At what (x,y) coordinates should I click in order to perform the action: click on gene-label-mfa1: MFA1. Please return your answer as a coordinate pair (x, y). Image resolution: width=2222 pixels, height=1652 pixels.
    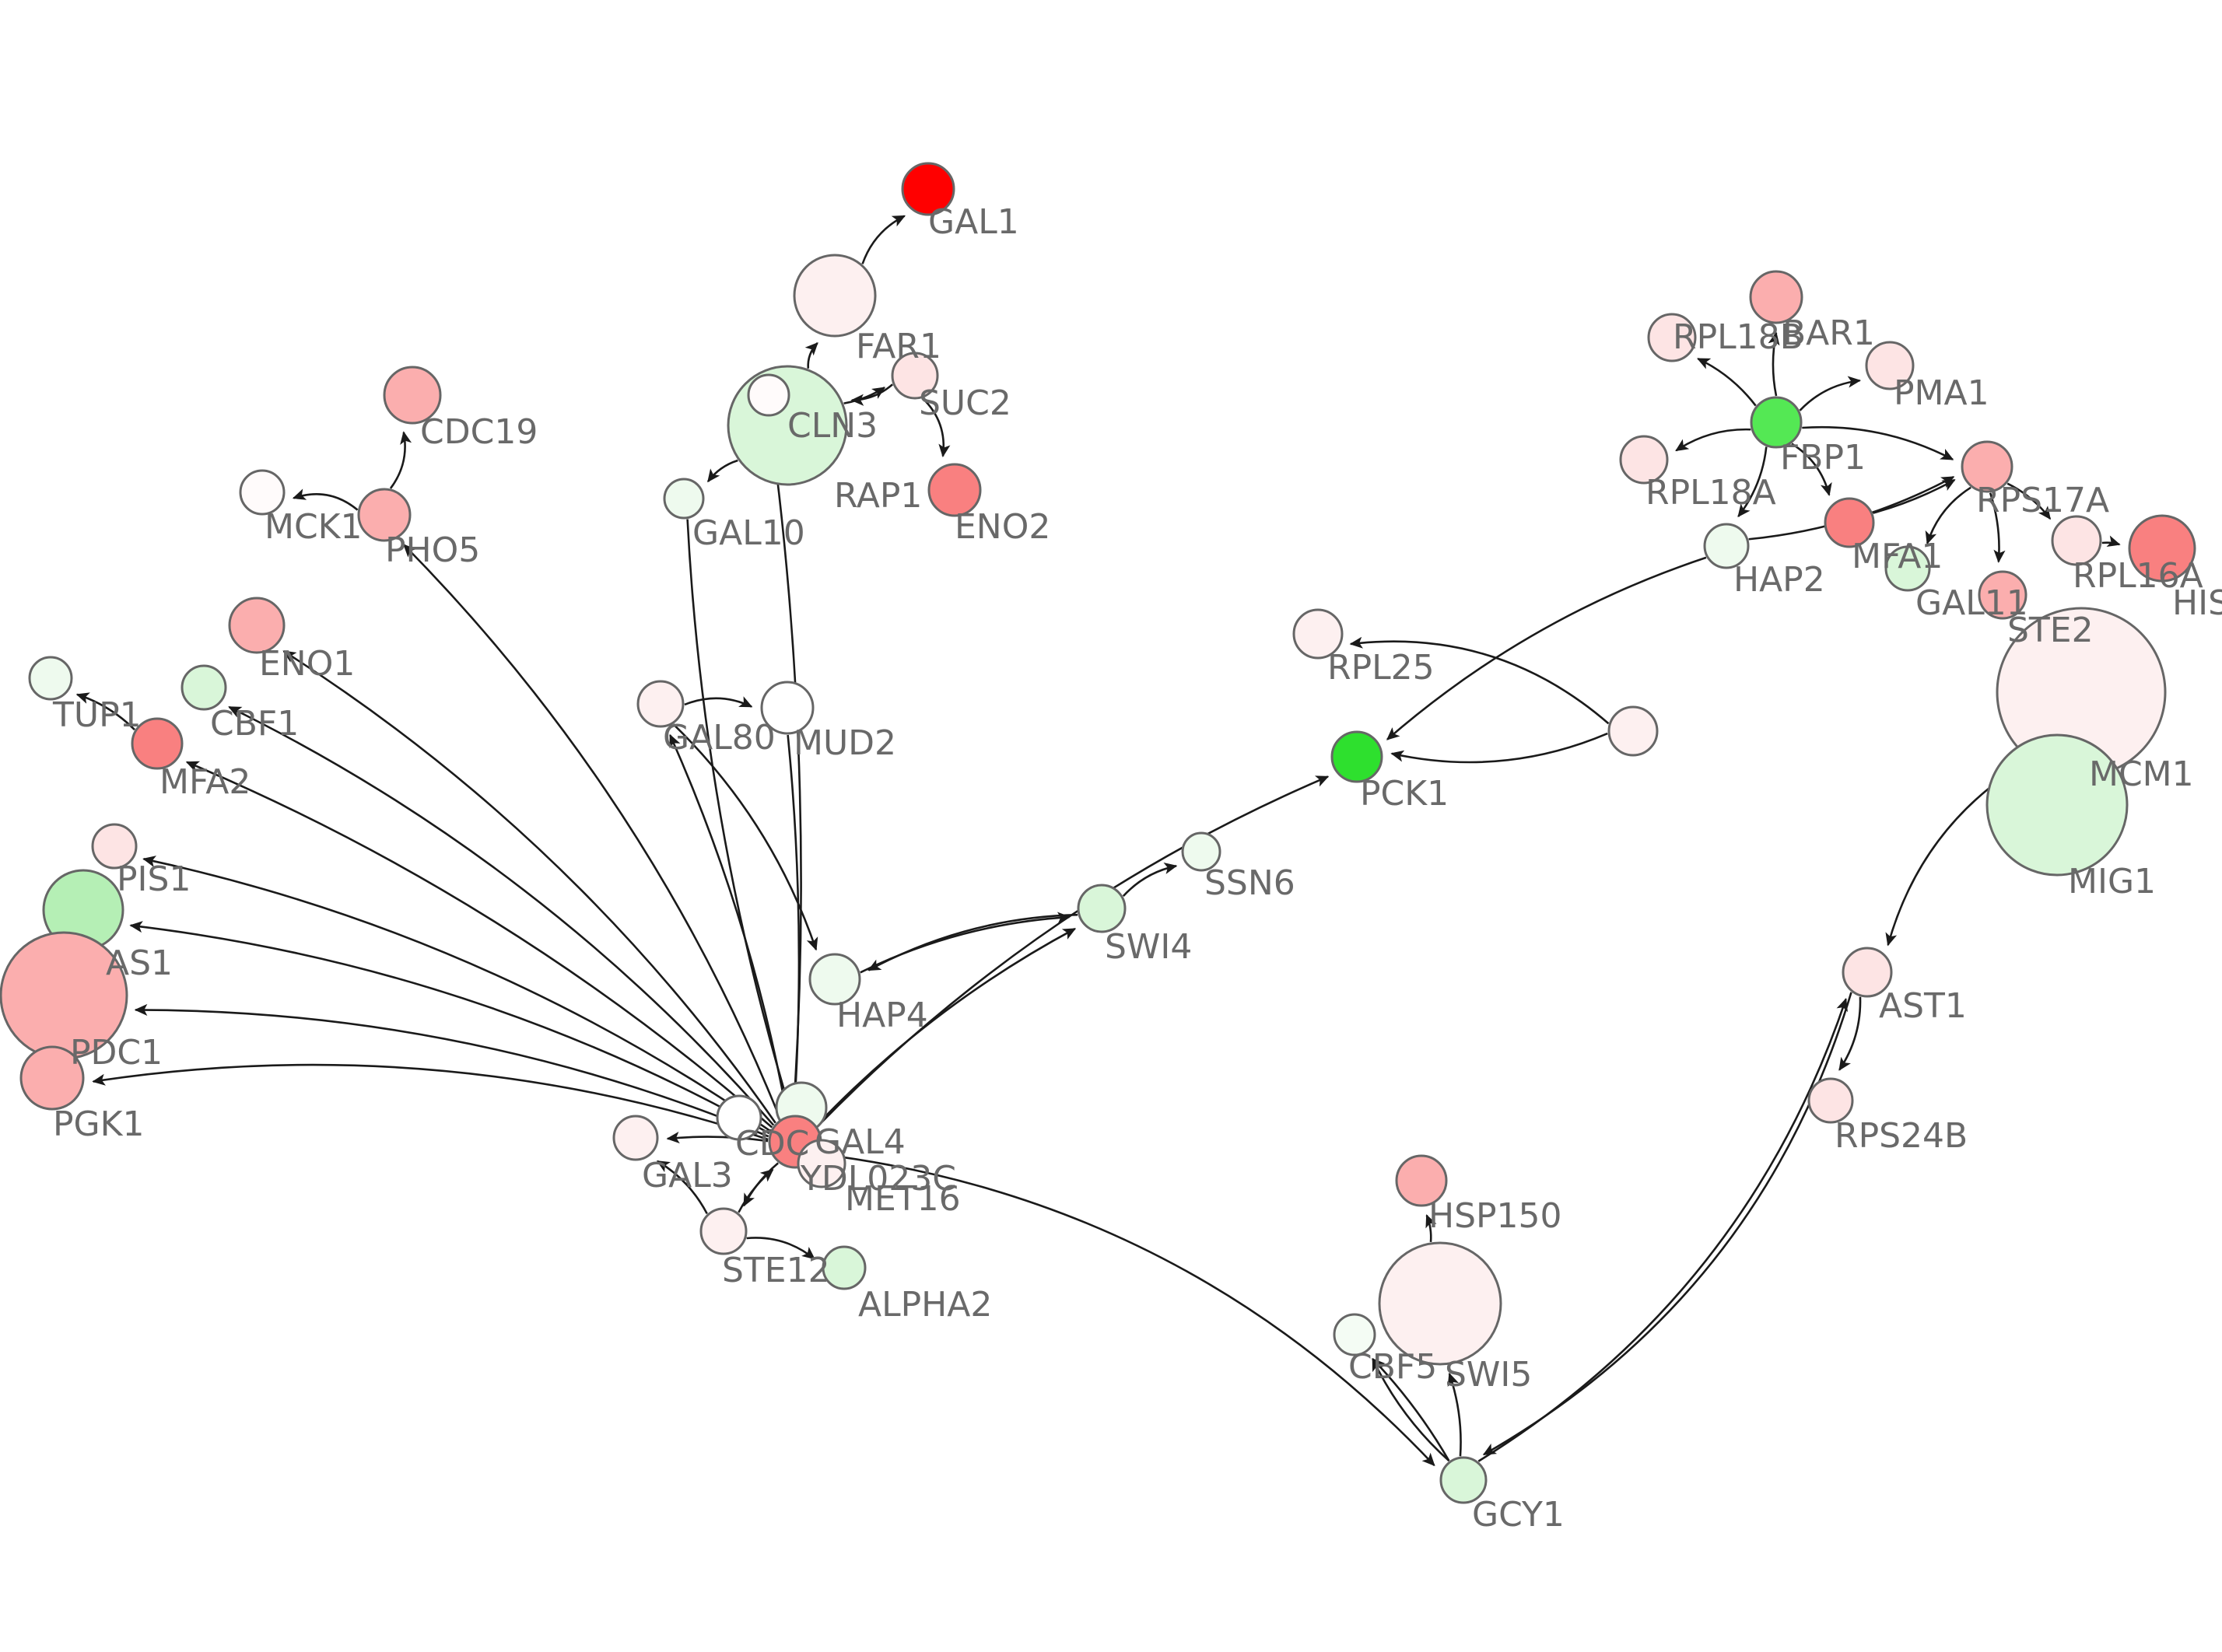
    Looking at the image, I should click on (1897, 556).